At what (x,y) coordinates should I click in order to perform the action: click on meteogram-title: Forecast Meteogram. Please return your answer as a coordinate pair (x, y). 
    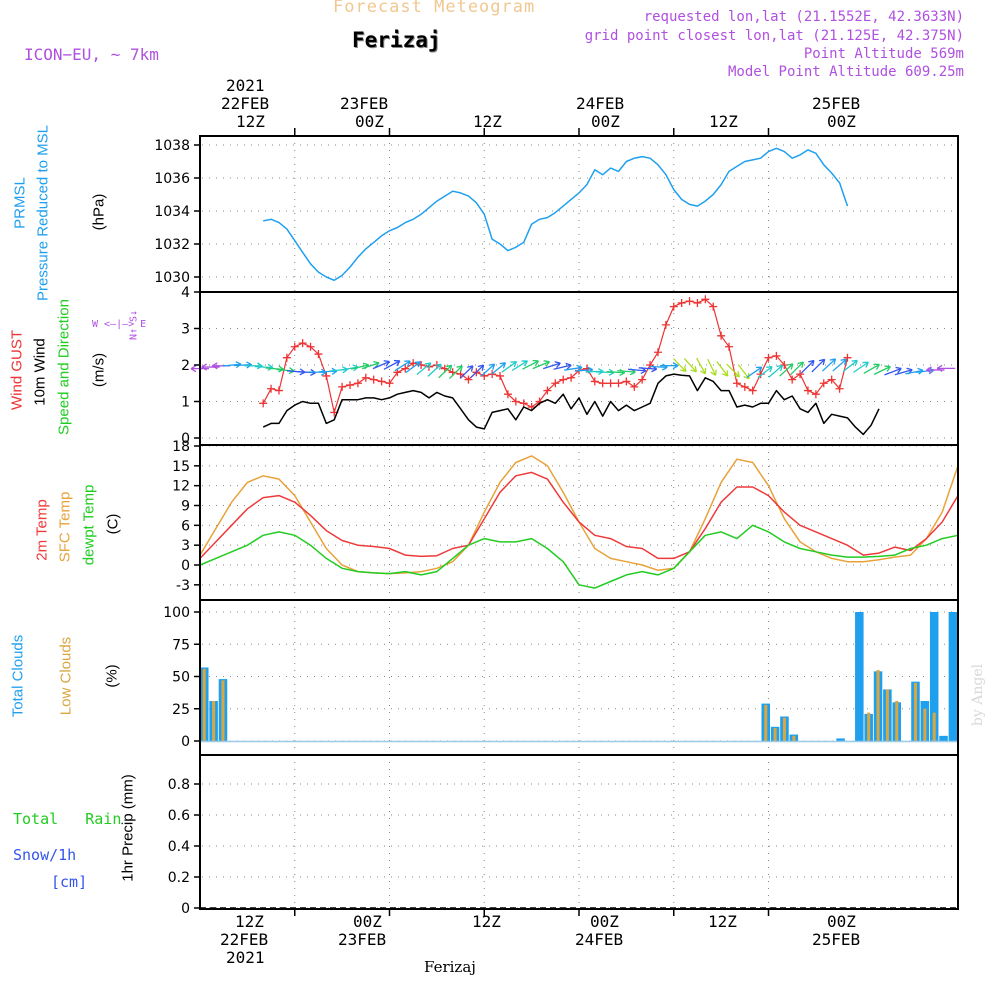
    Looking at the image, I should click on (434, 8).